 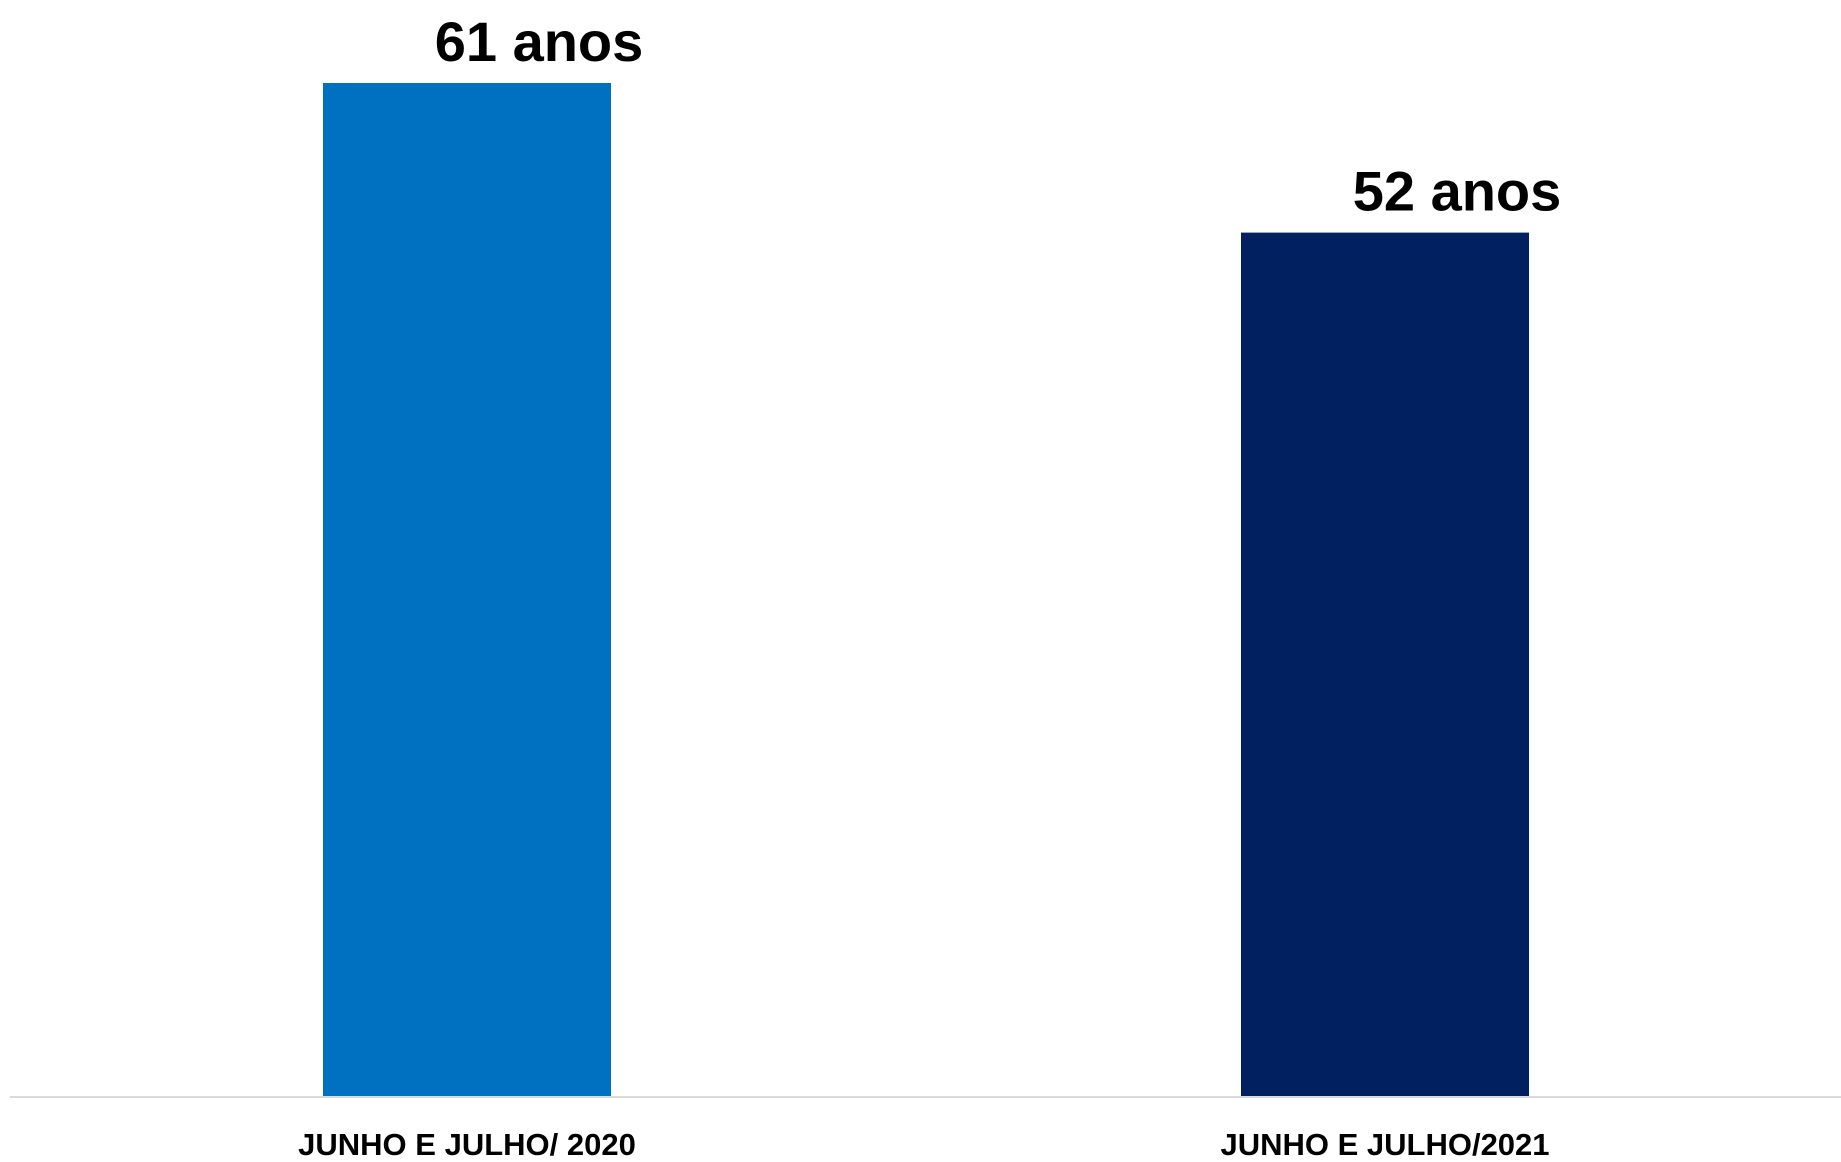 What do you see at coordinates (467, 1144) in the screenshot?
I see `x-tick-label-1: JUNHO E JULHO/ 2020` at bounding box center [467, 1144].